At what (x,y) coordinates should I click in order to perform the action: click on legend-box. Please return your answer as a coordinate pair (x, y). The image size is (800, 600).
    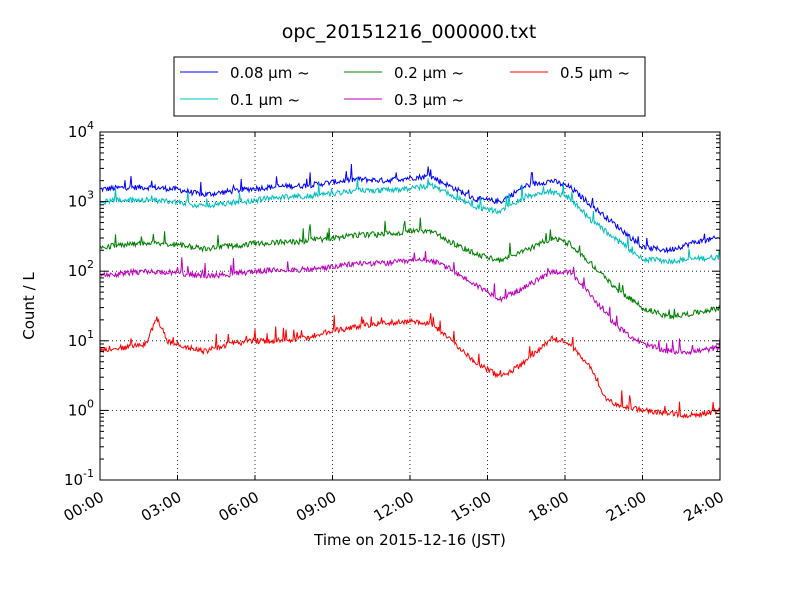
    Looking at the image, I should click on (409, 86).